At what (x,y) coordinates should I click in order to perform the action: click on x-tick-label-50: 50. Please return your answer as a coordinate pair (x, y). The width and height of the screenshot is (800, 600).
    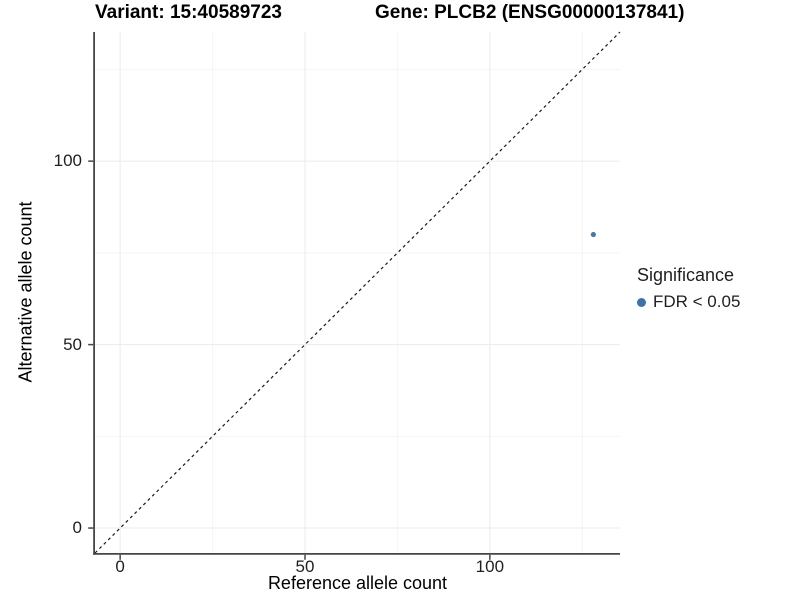
    Looking at the image, I should click on (305, 566).